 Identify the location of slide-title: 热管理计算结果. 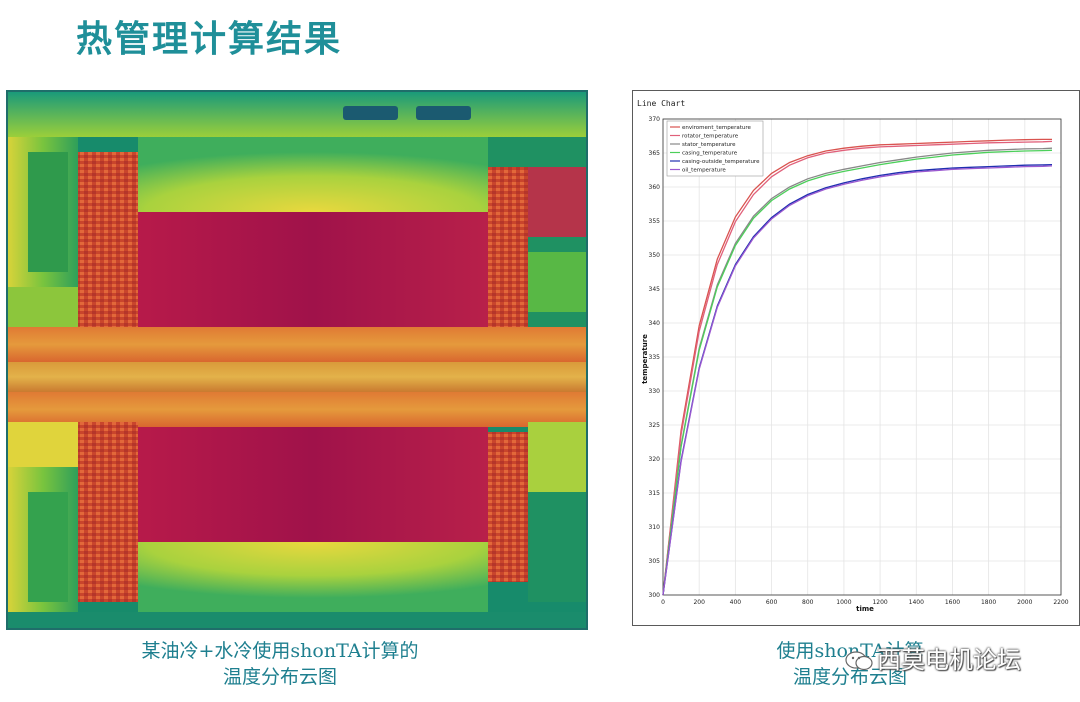
(209, 39).